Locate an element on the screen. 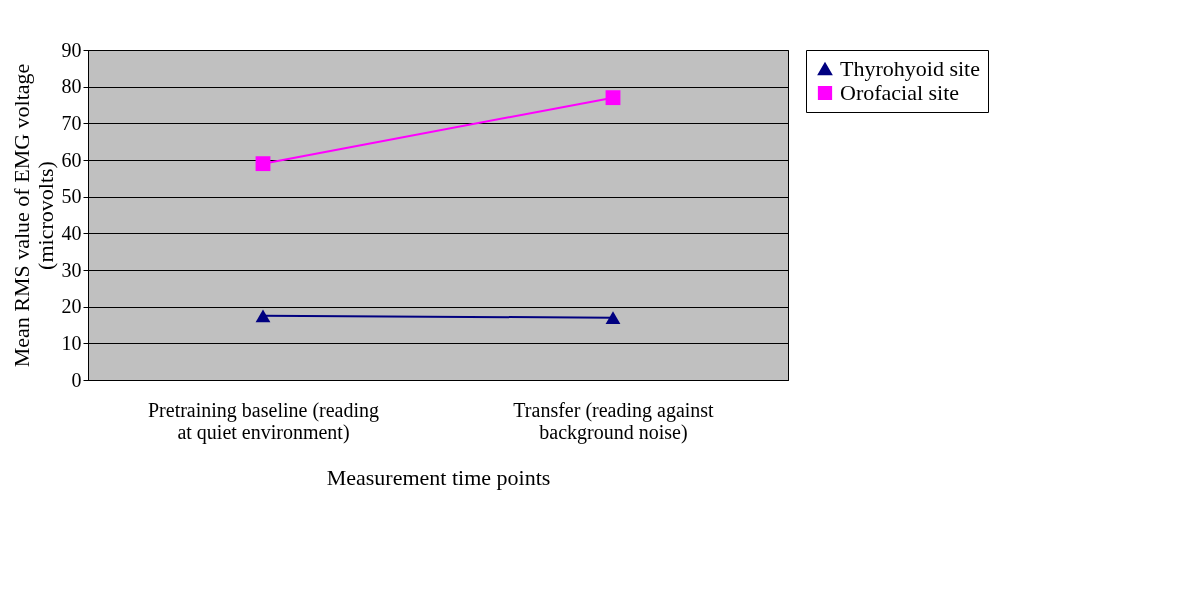 Image resolution: width=1186 pixels, height=590 pixels. y-tick-label: 90 is located at coordinates (71, 49).